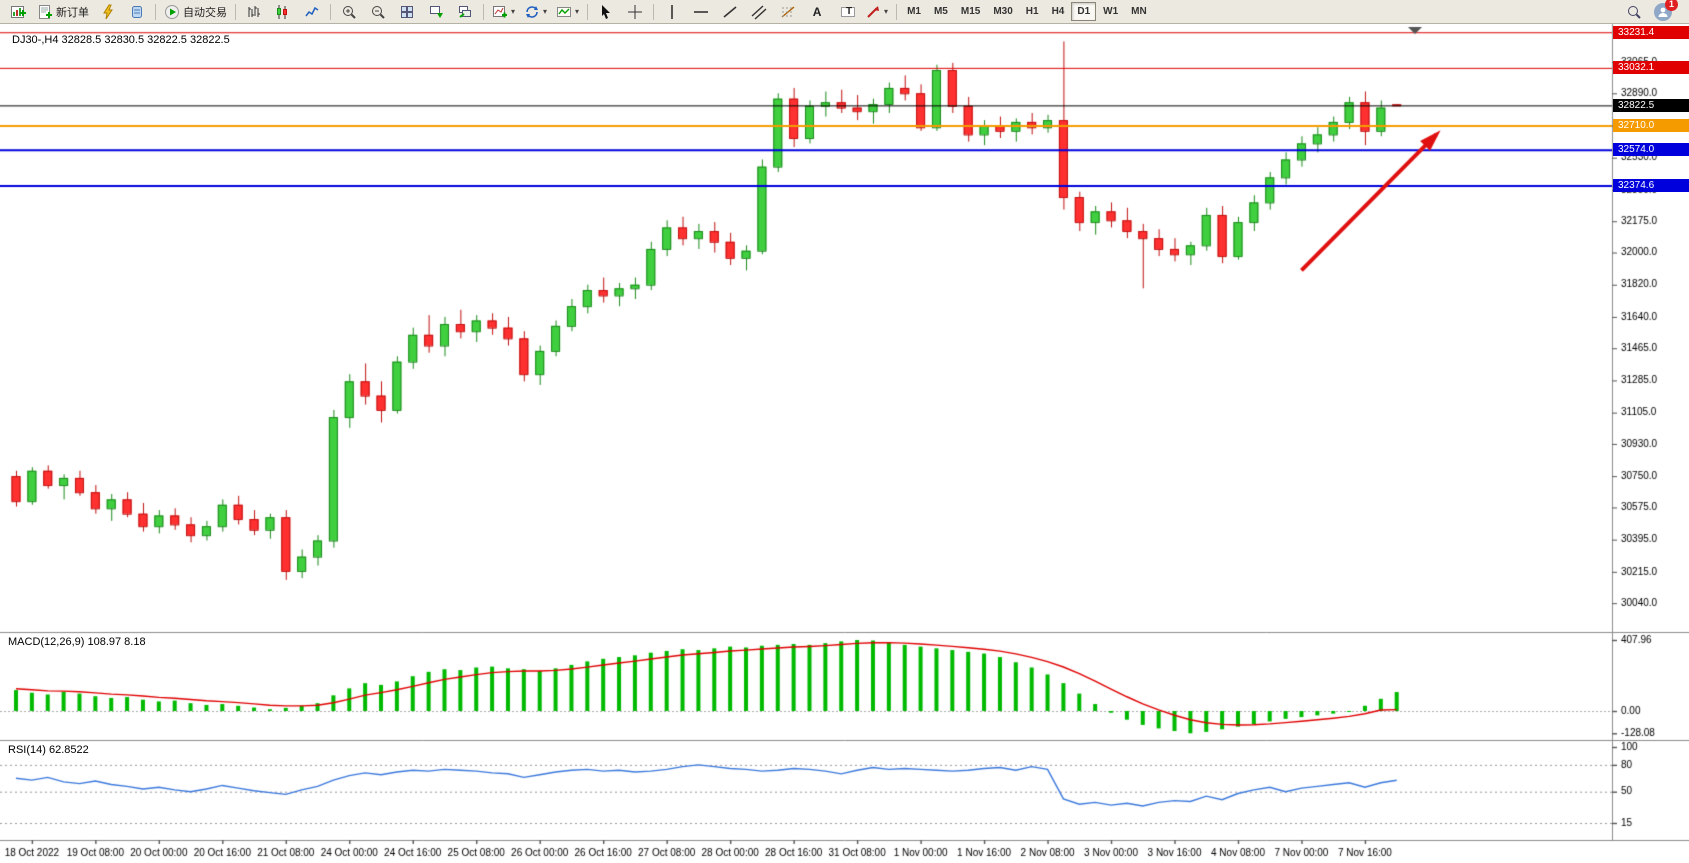 This screenshot has width=1689, height=863. I want to click on text-button: A, so click(817, 12).